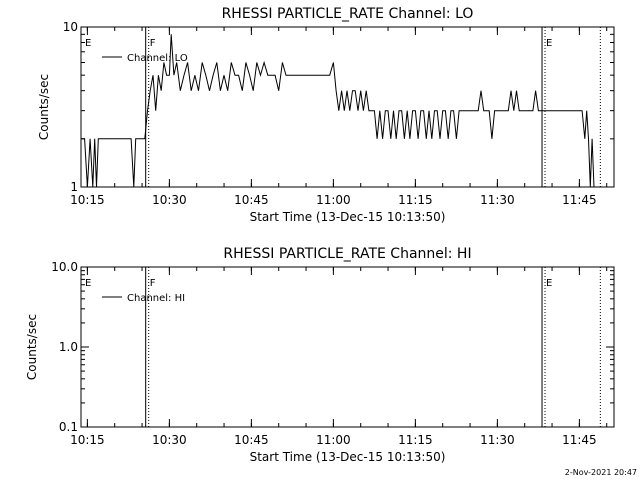 This screenshot has height=480, width=640. I want to click on y-tick-label: 10, so click(70, 27).